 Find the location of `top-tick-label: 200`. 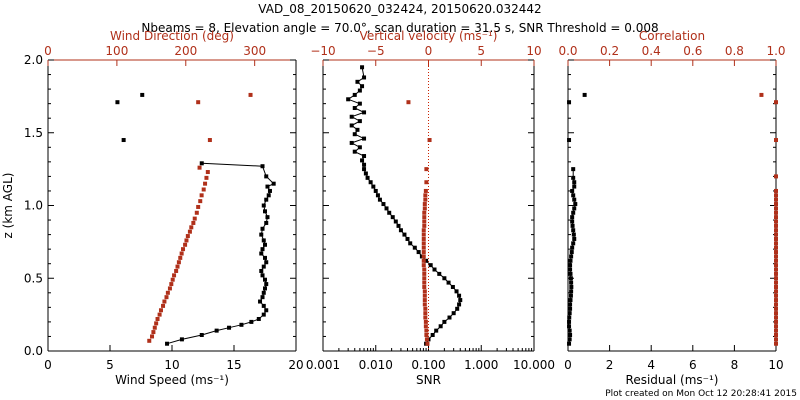

top-tick-label: 200 is located at coordinates (185, 51).